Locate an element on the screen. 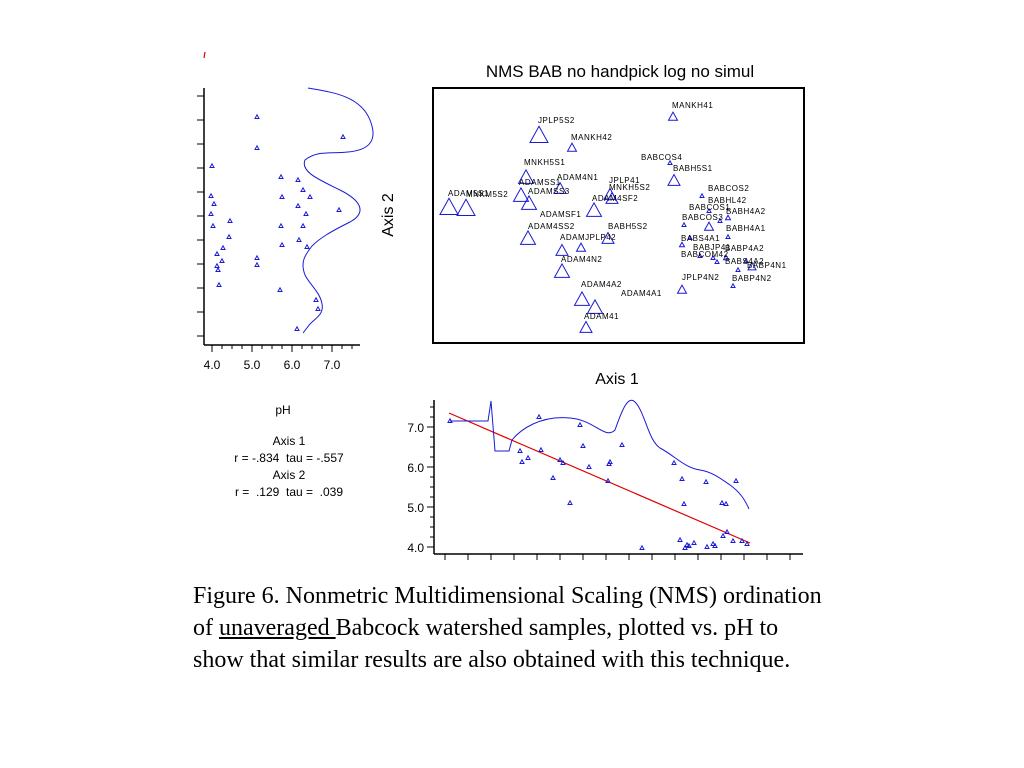 This screenshot has width=1024, height=768. nms-xlabel: Axis 1 is located at coordinates (617, 379).